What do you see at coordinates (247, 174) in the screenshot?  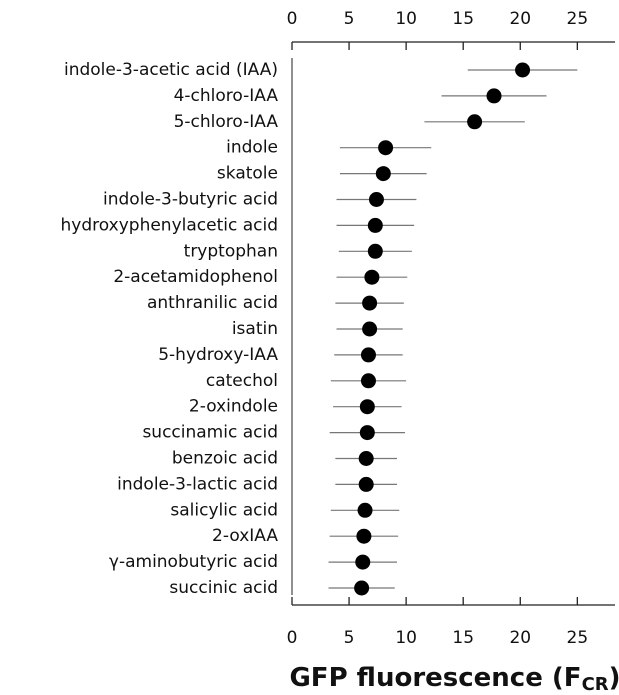 I see `y-tick-label: skatole` at bounding box center [247, 174].